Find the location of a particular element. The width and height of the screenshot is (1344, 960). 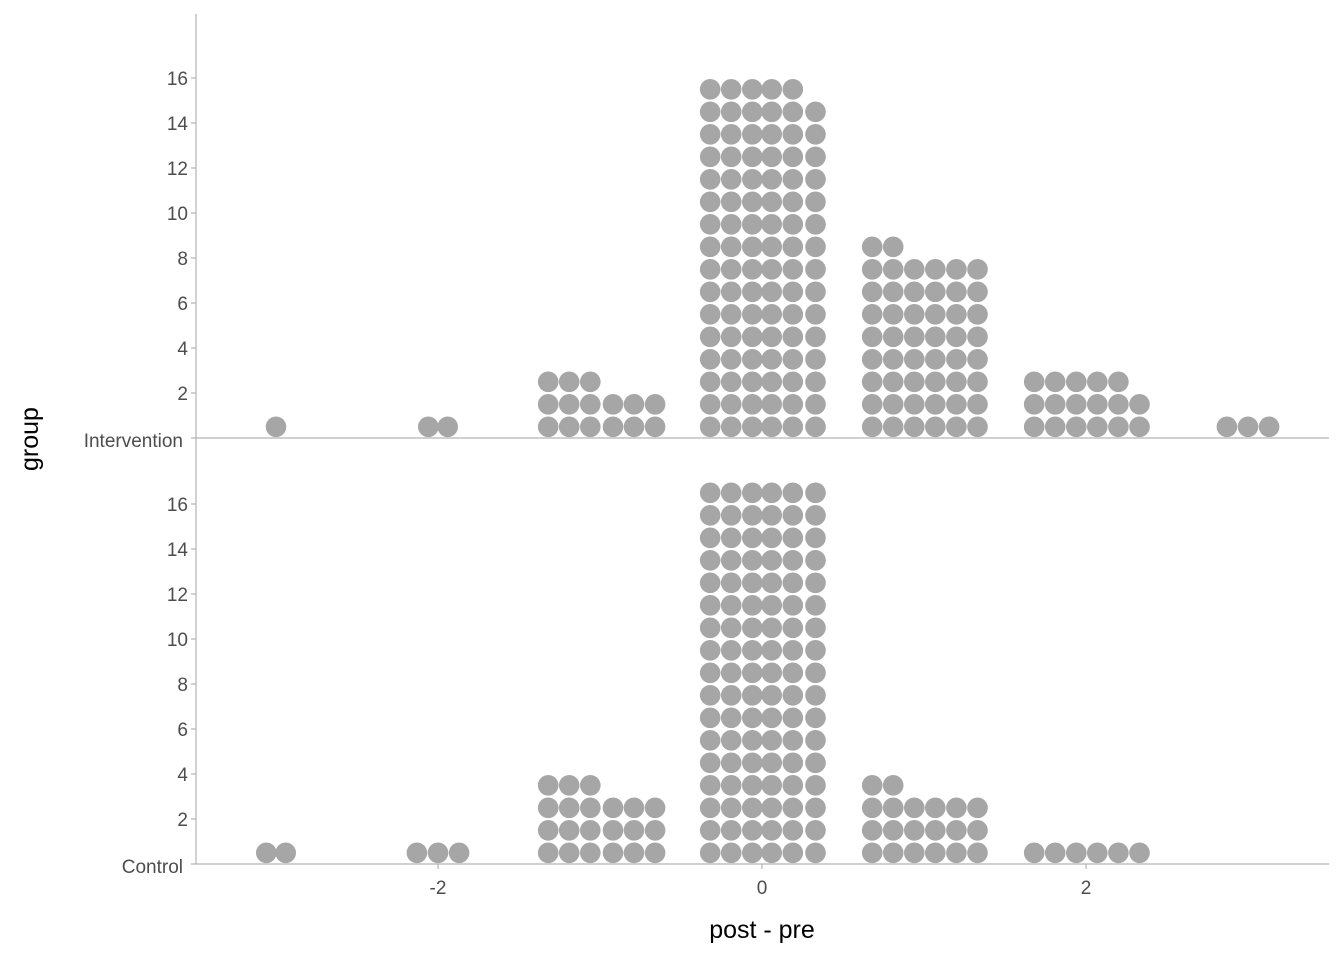

count-tick-label: 2 is located at coordinates (182, 394).